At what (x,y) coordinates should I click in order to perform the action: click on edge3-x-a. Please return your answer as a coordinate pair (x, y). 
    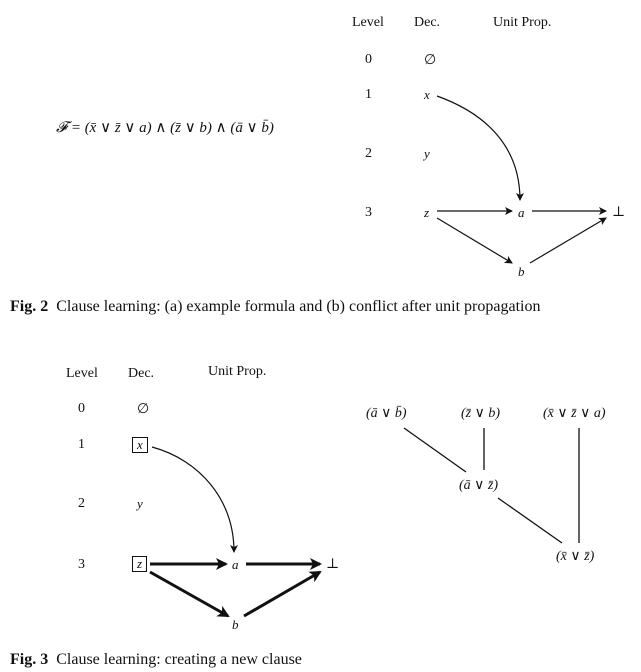
    Looking at the image, I should click on (194, 499).